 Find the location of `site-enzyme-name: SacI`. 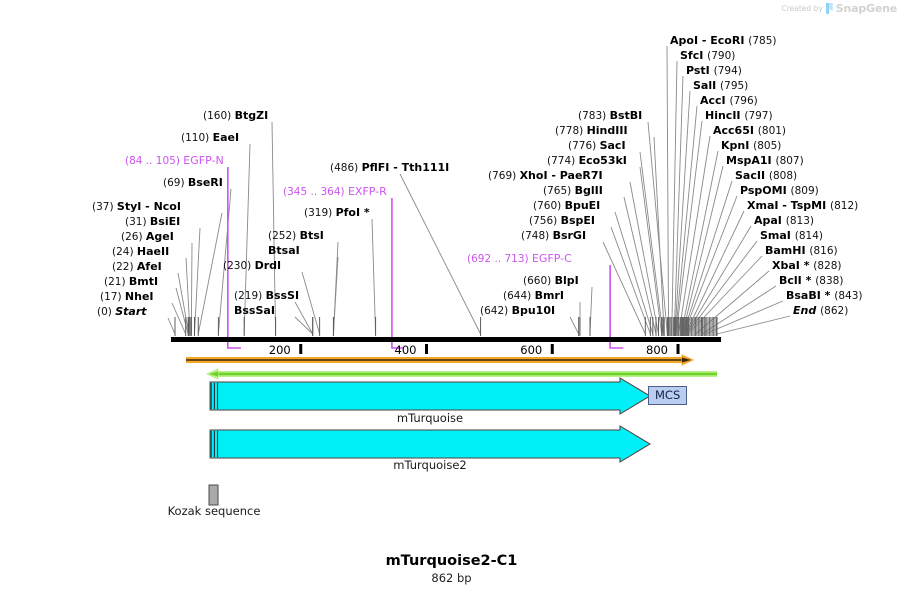

site-enzyme-name: SacI is located at coordinates (612, 145).